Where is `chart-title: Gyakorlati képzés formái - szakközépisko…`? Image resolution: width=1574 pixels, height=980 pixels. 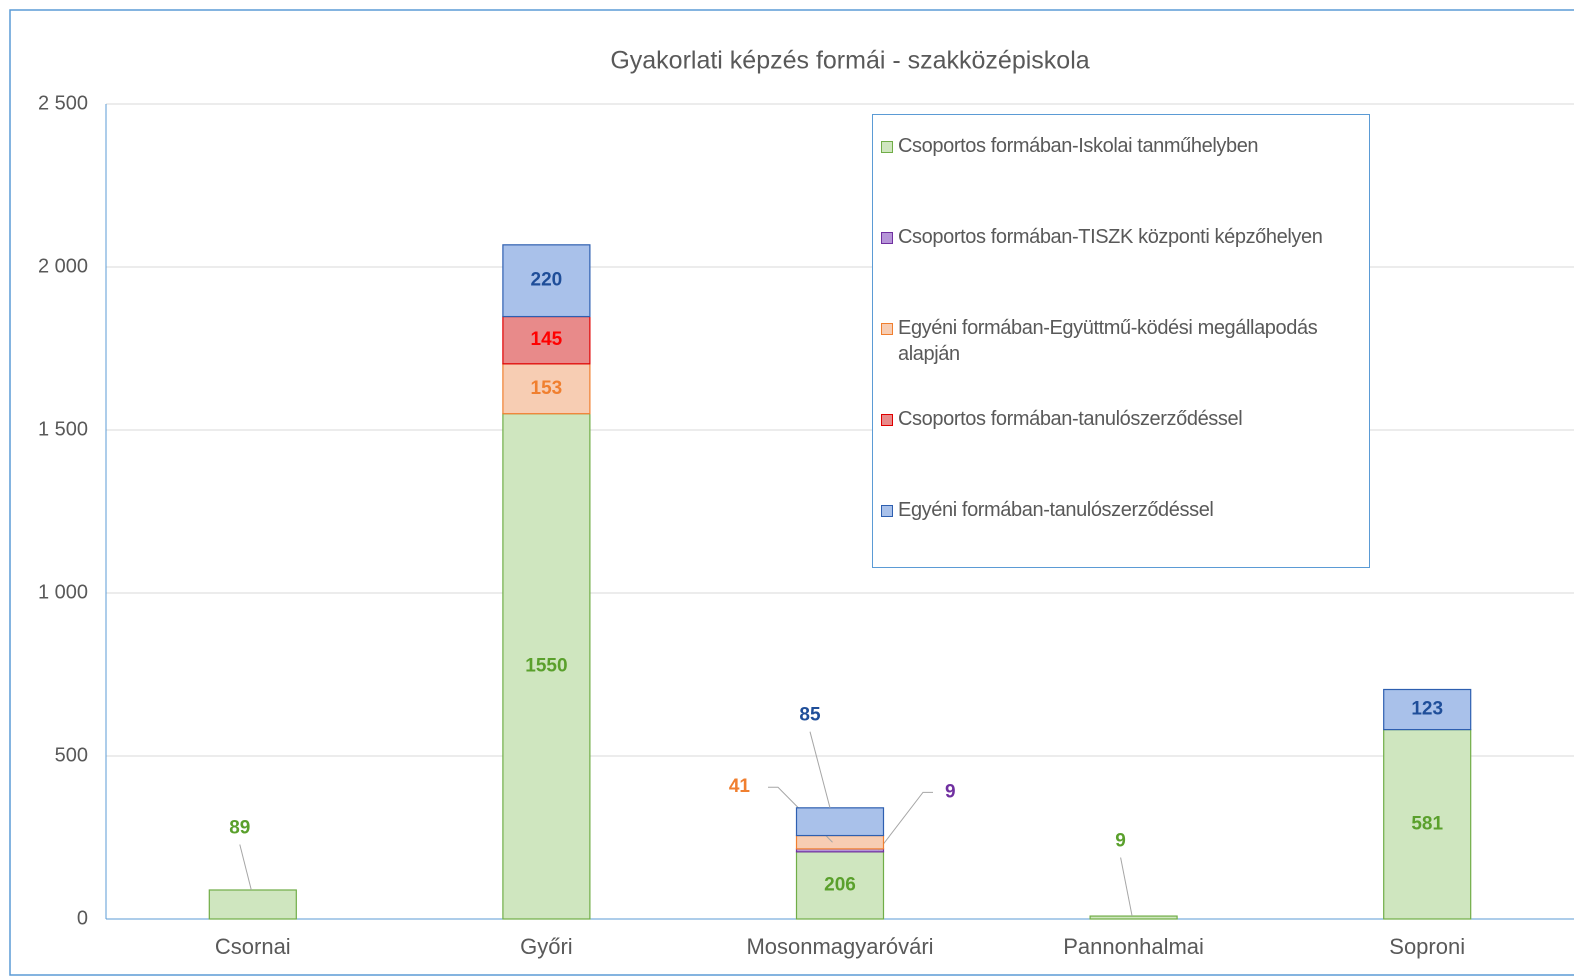
chart-title: Gyakorlati képzés formái - szakközépisko… is located at coordinates (849, 61).